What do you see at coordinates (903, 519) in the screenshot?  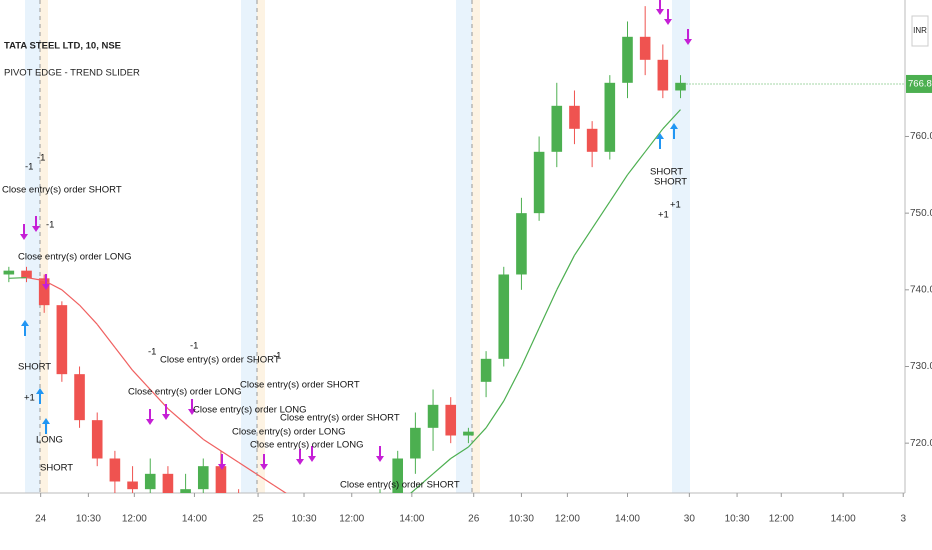 I see `x-tick-label: 3` at bounding box center [903, 519].